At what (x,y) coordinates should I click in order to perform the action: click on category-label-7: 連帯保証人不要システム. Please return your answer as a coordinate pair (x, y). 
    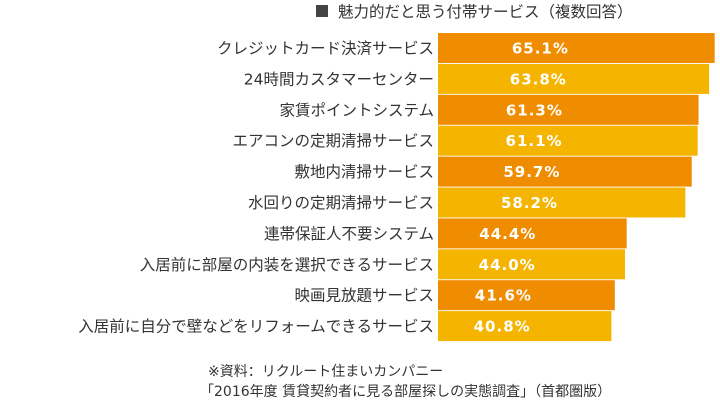
    Looking at the image, I should click on (349, 234).